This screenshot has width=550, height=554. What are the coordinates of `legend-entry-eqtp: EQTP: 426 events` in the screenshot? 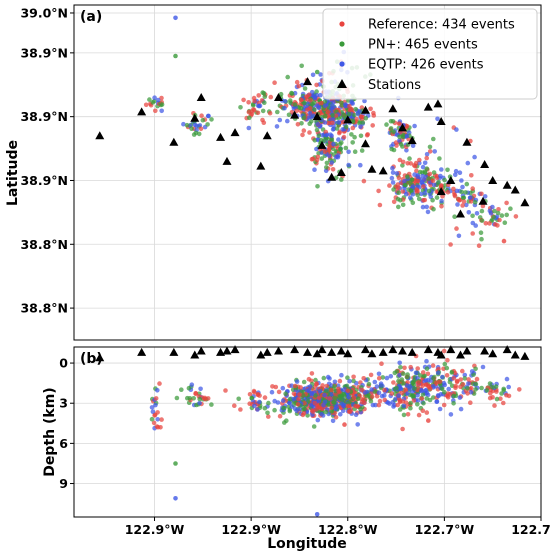 It's located at (411, 65).